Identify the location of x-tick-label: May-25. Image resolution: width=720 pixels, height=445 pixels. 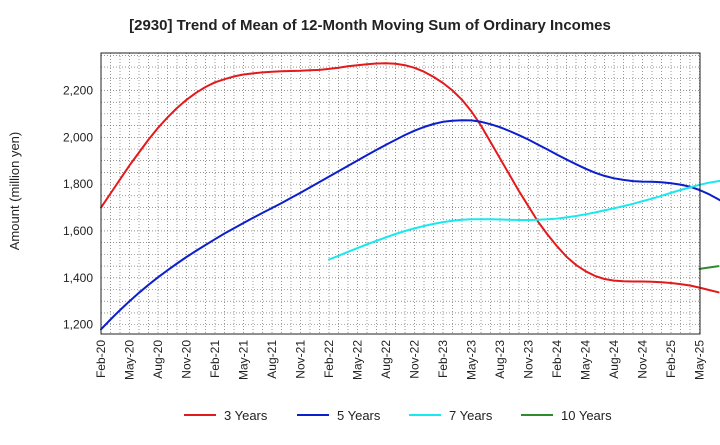
(700, 360).